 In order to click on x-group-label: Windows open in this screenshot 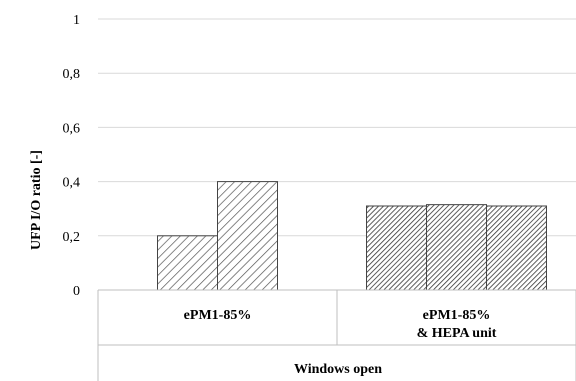, I will do `click(338, 369)`.